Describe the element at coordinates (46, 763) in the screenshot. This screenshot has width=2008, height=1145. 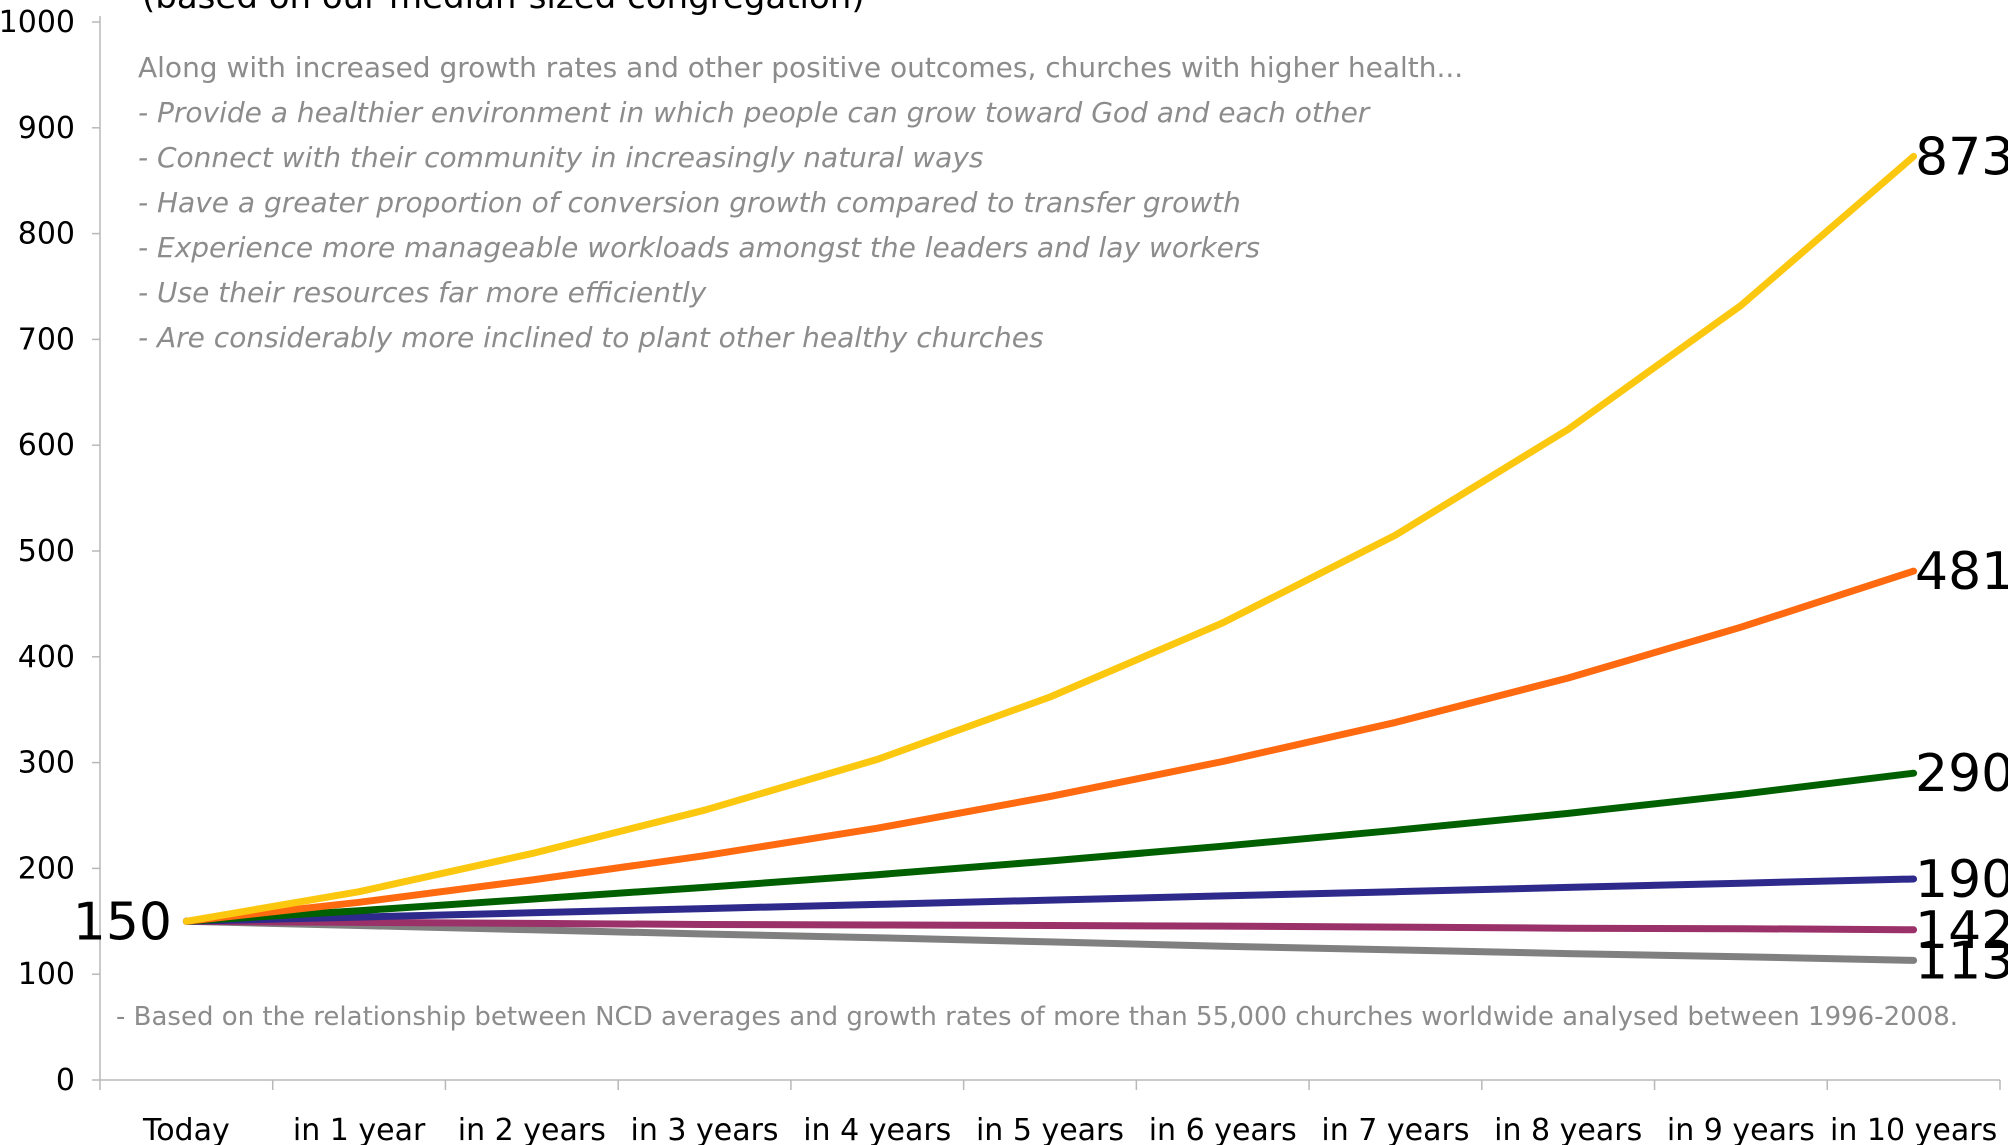
I see `y-tick-label: 300` at that location.